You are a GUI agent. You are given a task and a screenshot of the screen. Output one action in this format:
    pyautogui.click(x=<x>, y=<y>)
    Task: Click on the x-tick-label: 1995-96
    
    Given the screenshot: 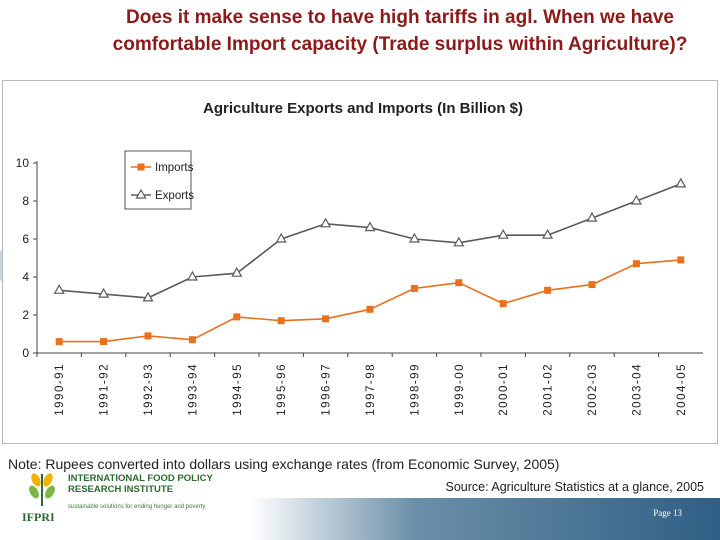 What is the action you would take?
    pyautogui.click(x=282, y=389)
    